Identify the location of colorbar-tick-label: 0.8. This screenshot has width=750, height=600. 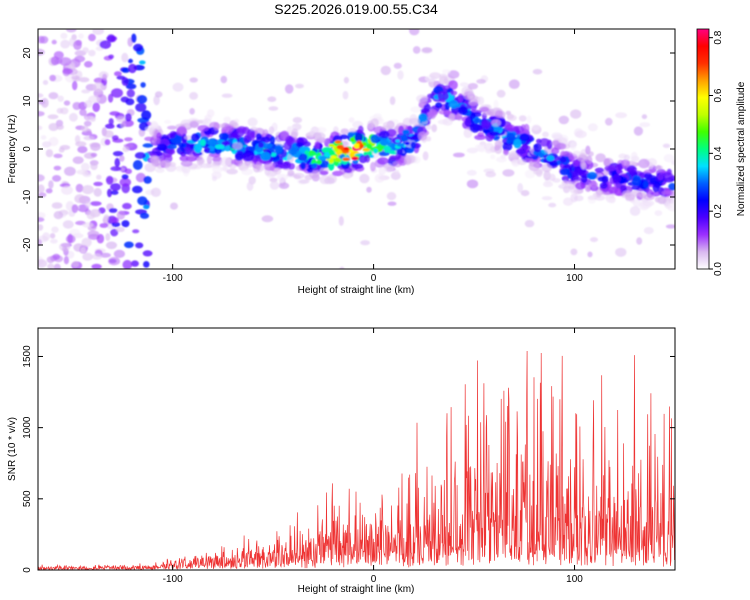
(718, 37).